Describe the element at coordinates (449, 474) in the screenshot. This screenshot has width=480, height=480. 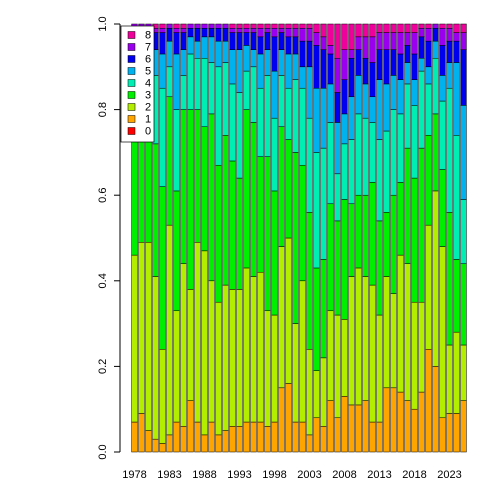
I see `x-tick-label: 2023` at that location.